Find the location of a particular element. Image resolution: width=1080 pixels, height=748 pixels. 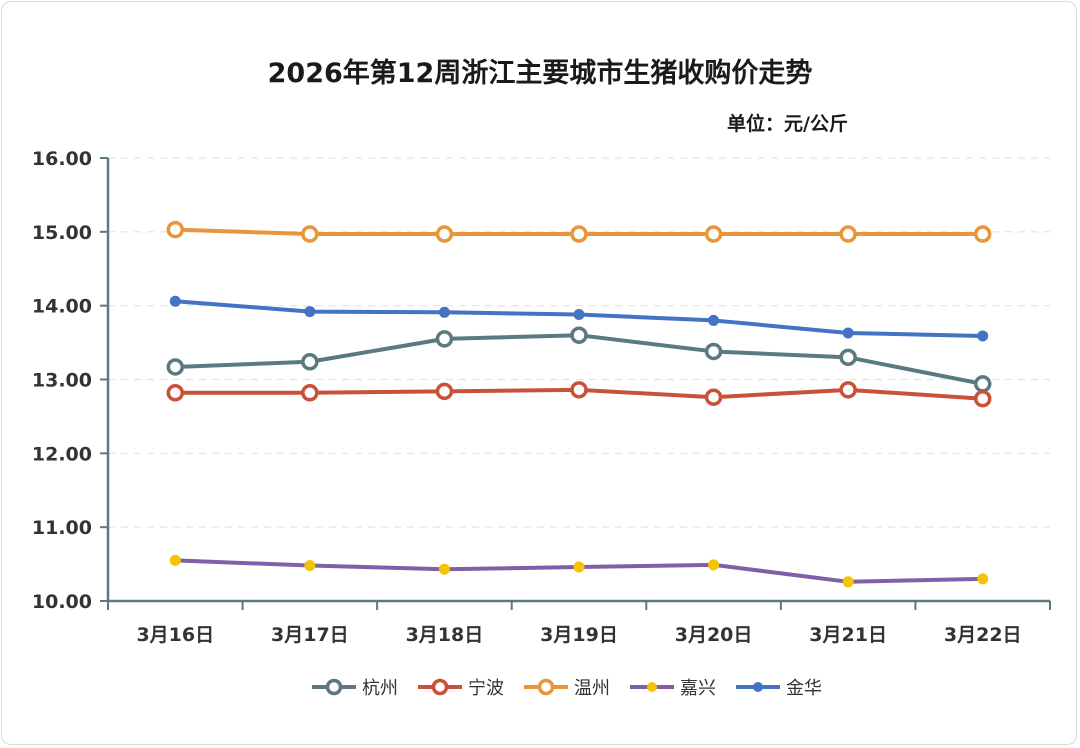

x-tick-label: 3月16日 is located at coordinates (175, 635).